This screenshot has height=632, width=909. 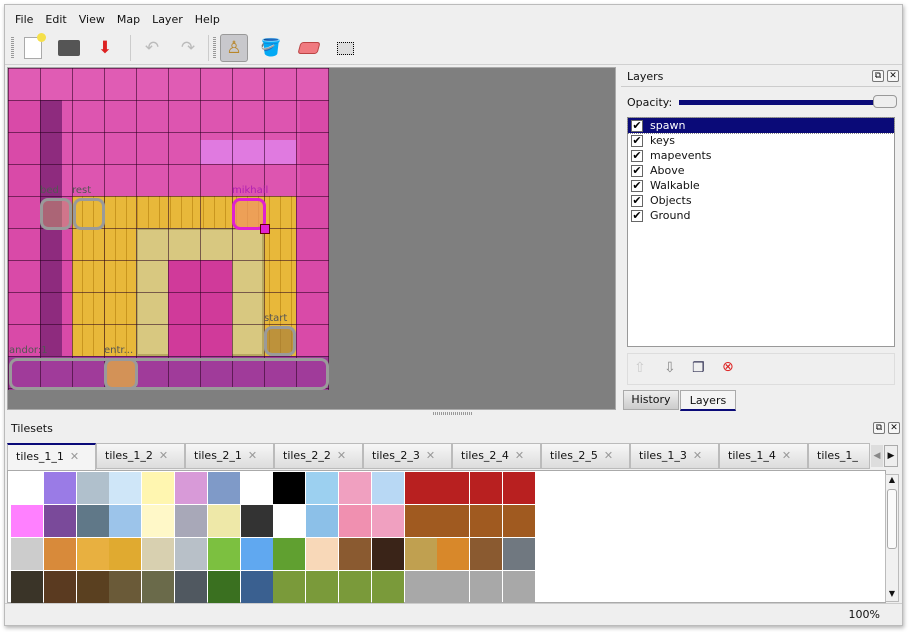 What do you see at coordinates (91, 19) in the screenshot?
I see `menu-view: View` at bounding box center [91, 19].